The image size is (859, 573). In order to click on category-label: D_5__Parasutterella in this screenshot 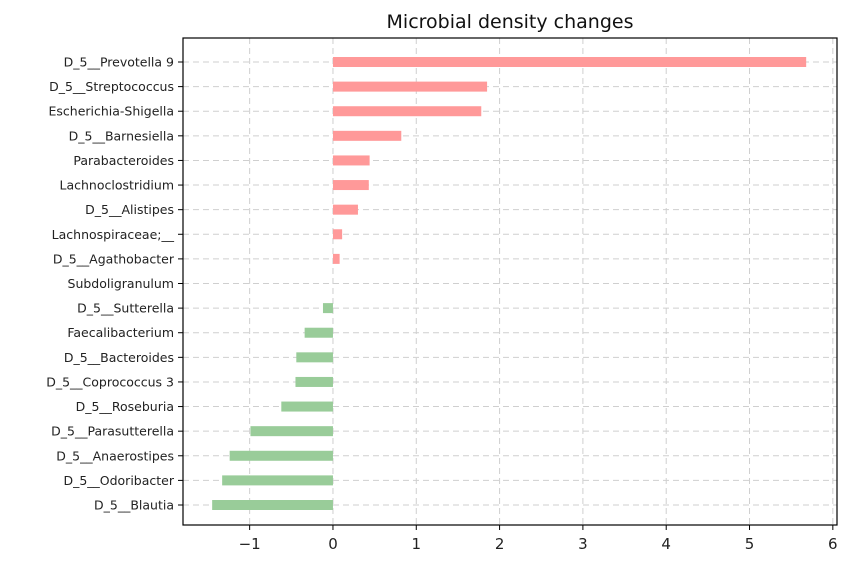, I will do `click(112, 431)`.